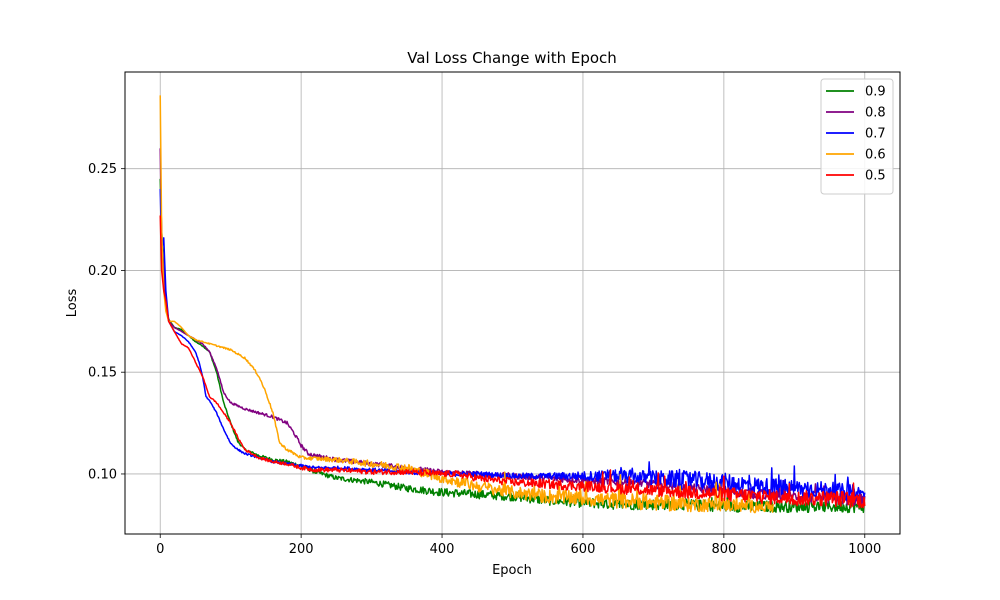 The height and width of the screenshot is (600, 1000). I want to click on legend-label: 0.9, so click(875, 92).